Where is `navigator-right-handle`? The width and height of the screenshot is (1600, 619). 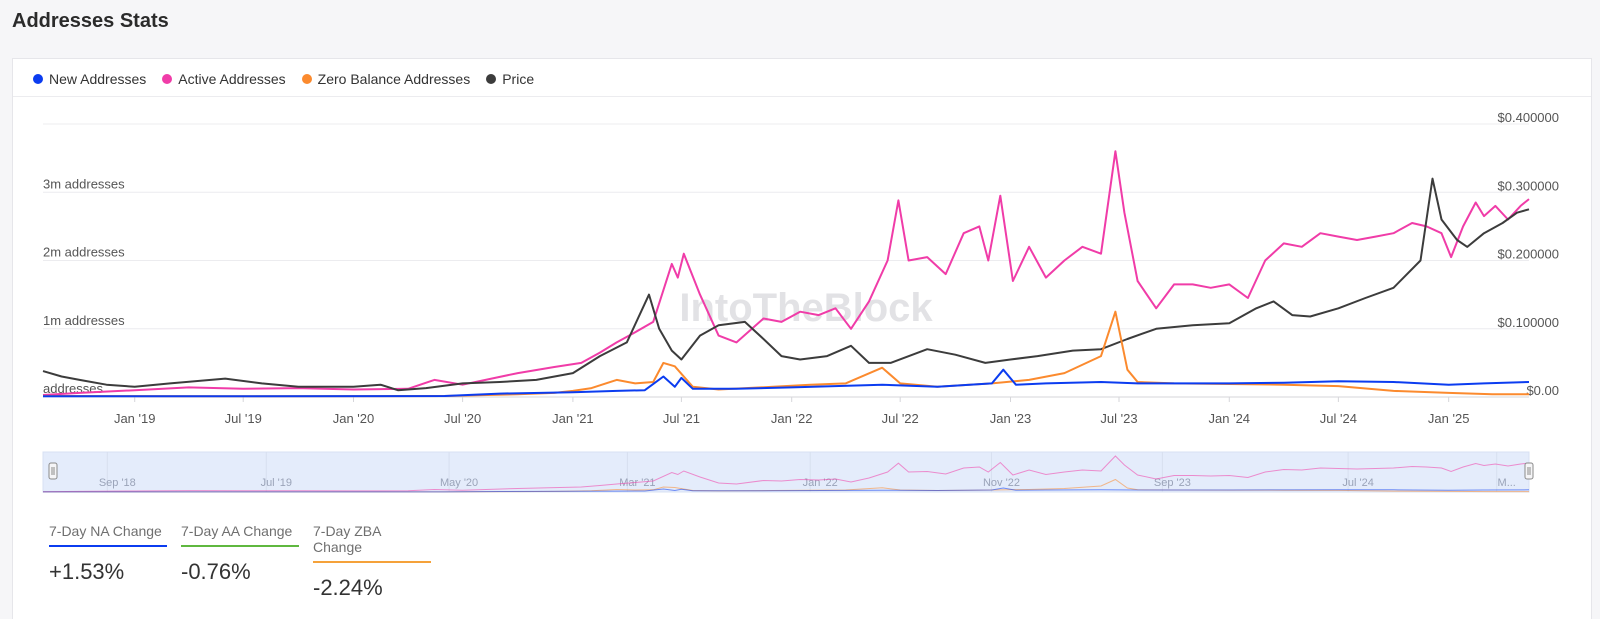
navigator-right-handle is located at coordinates (1529, 471).